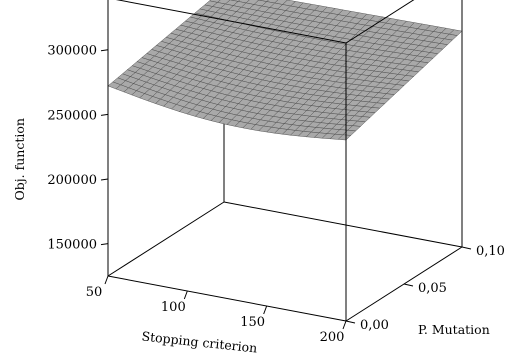 The image size is (523, 359). Describe the element at coordinates (432, 288) in the screenshot. I see `y-tick-label: 0,05` at that location.